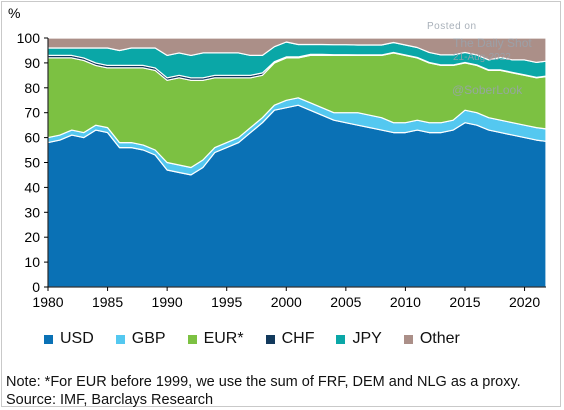 The width and height of the screenshot is (564, 410). I want to click on legend-label: EUR*, so click(223, 338).